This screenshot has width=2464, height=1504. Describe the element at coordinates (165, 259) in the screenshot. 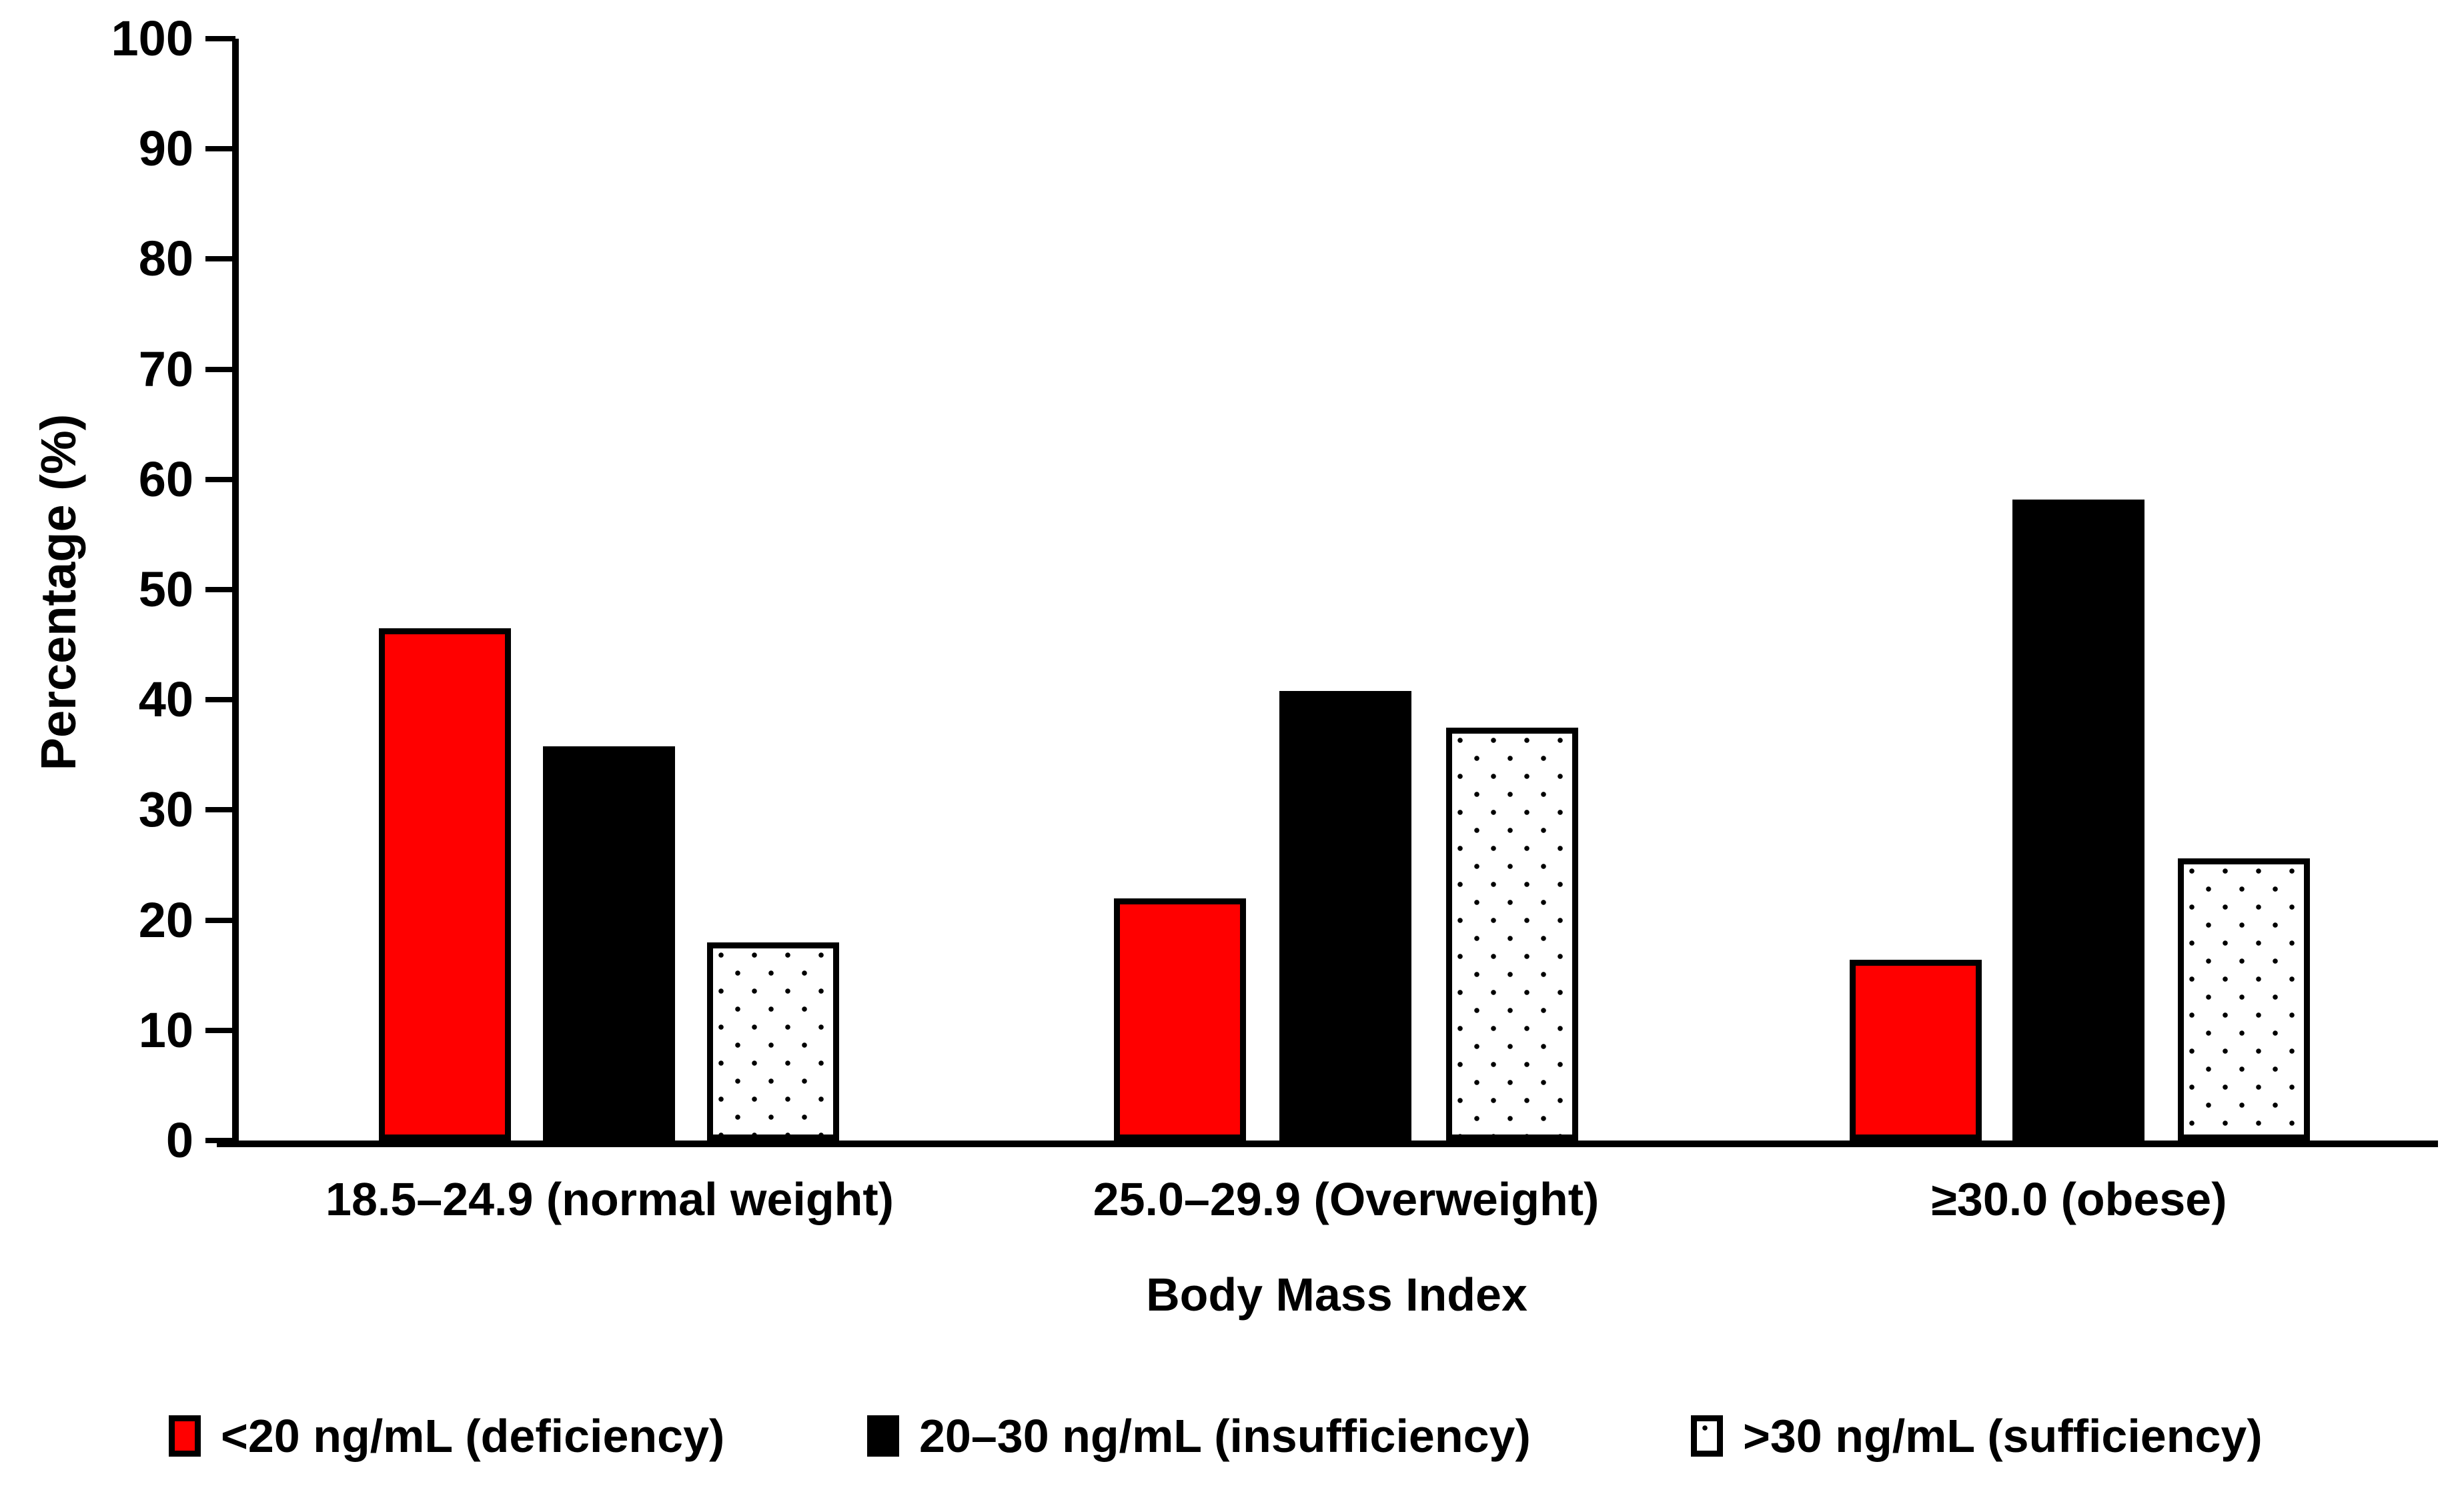

I see `y-tick-label-80: 80` at that location.